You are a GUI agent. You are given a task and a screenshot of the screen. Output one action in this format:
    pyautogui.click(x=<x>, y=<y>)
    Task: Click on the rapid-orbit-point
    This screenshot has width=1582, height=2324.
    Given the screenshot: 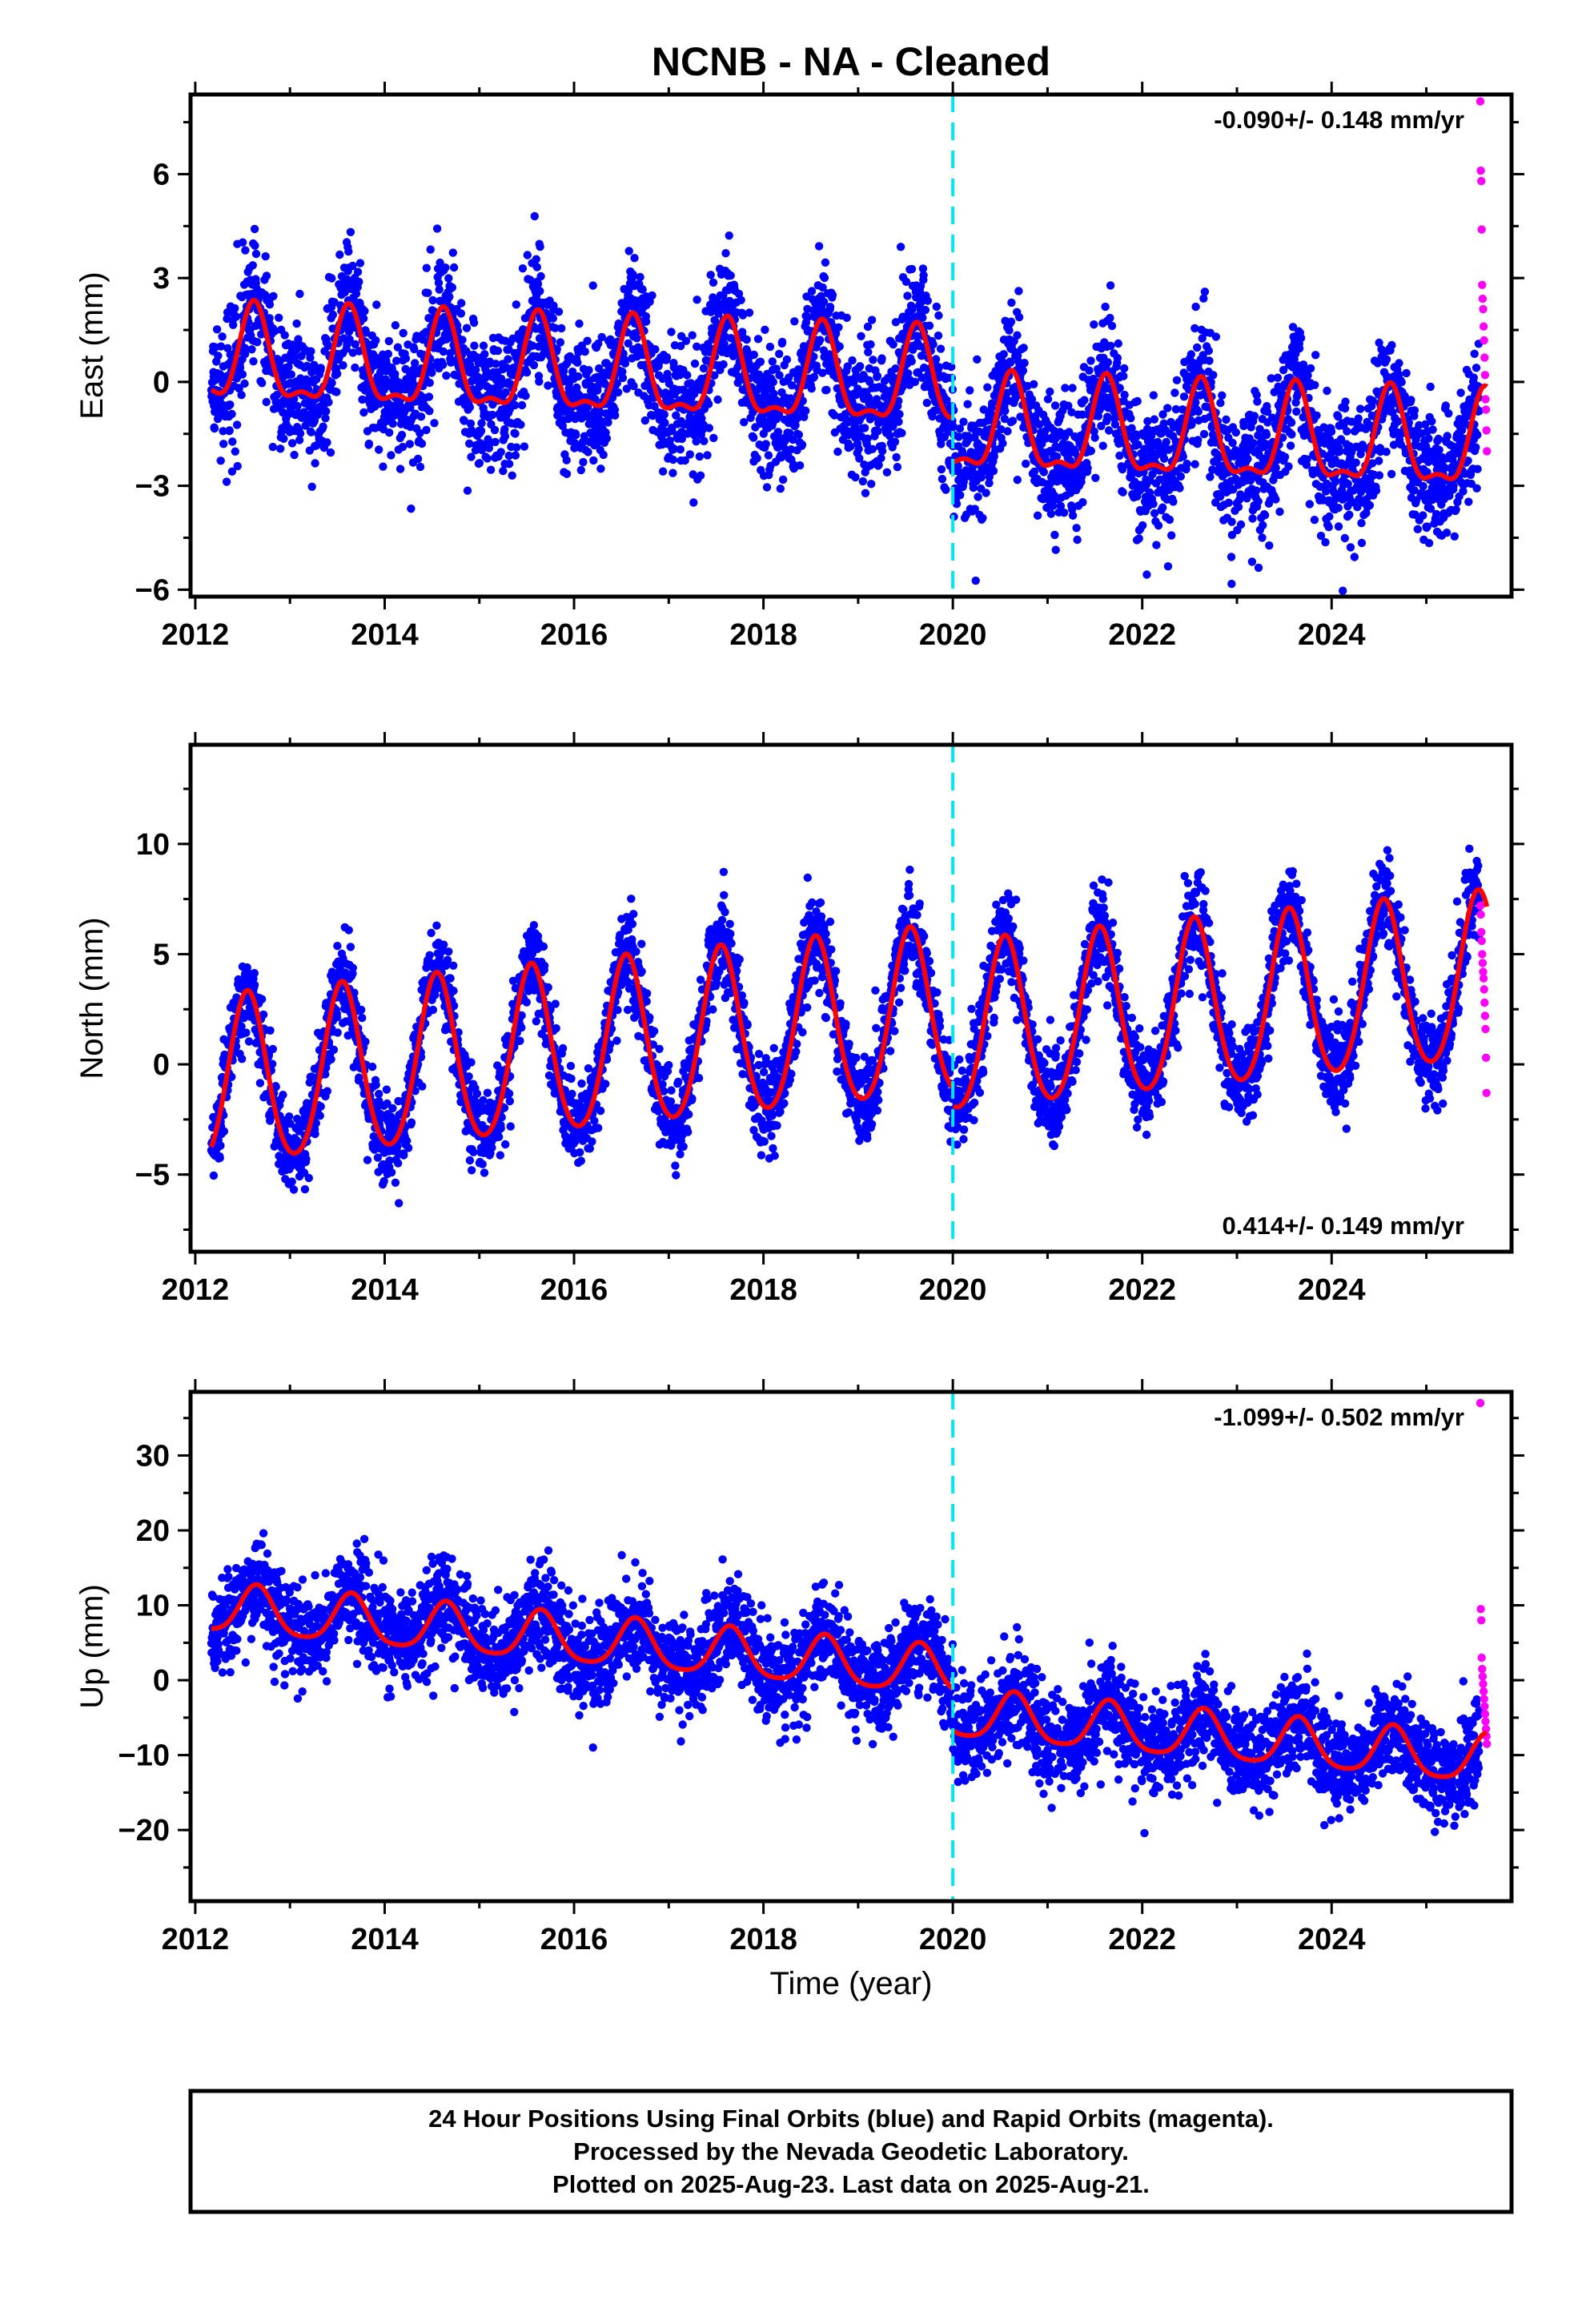 What is the action you would take?
    pyautogui.click(x=1488, y=451)
    